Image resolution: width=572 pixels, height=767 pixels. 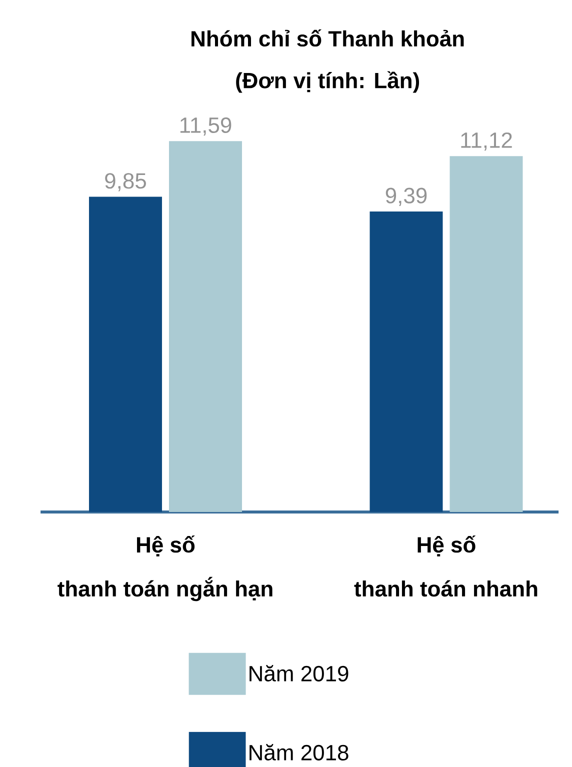 I want to click on x-tick-label: Hệ số thanh toán nhanh, so click(x=446, y=566).